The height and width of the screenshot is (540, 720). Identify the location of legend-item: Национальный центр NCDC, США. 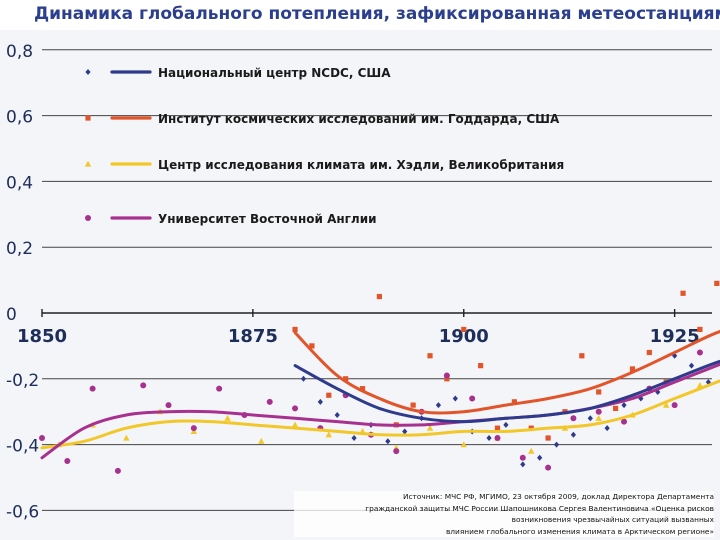
(238, 73).